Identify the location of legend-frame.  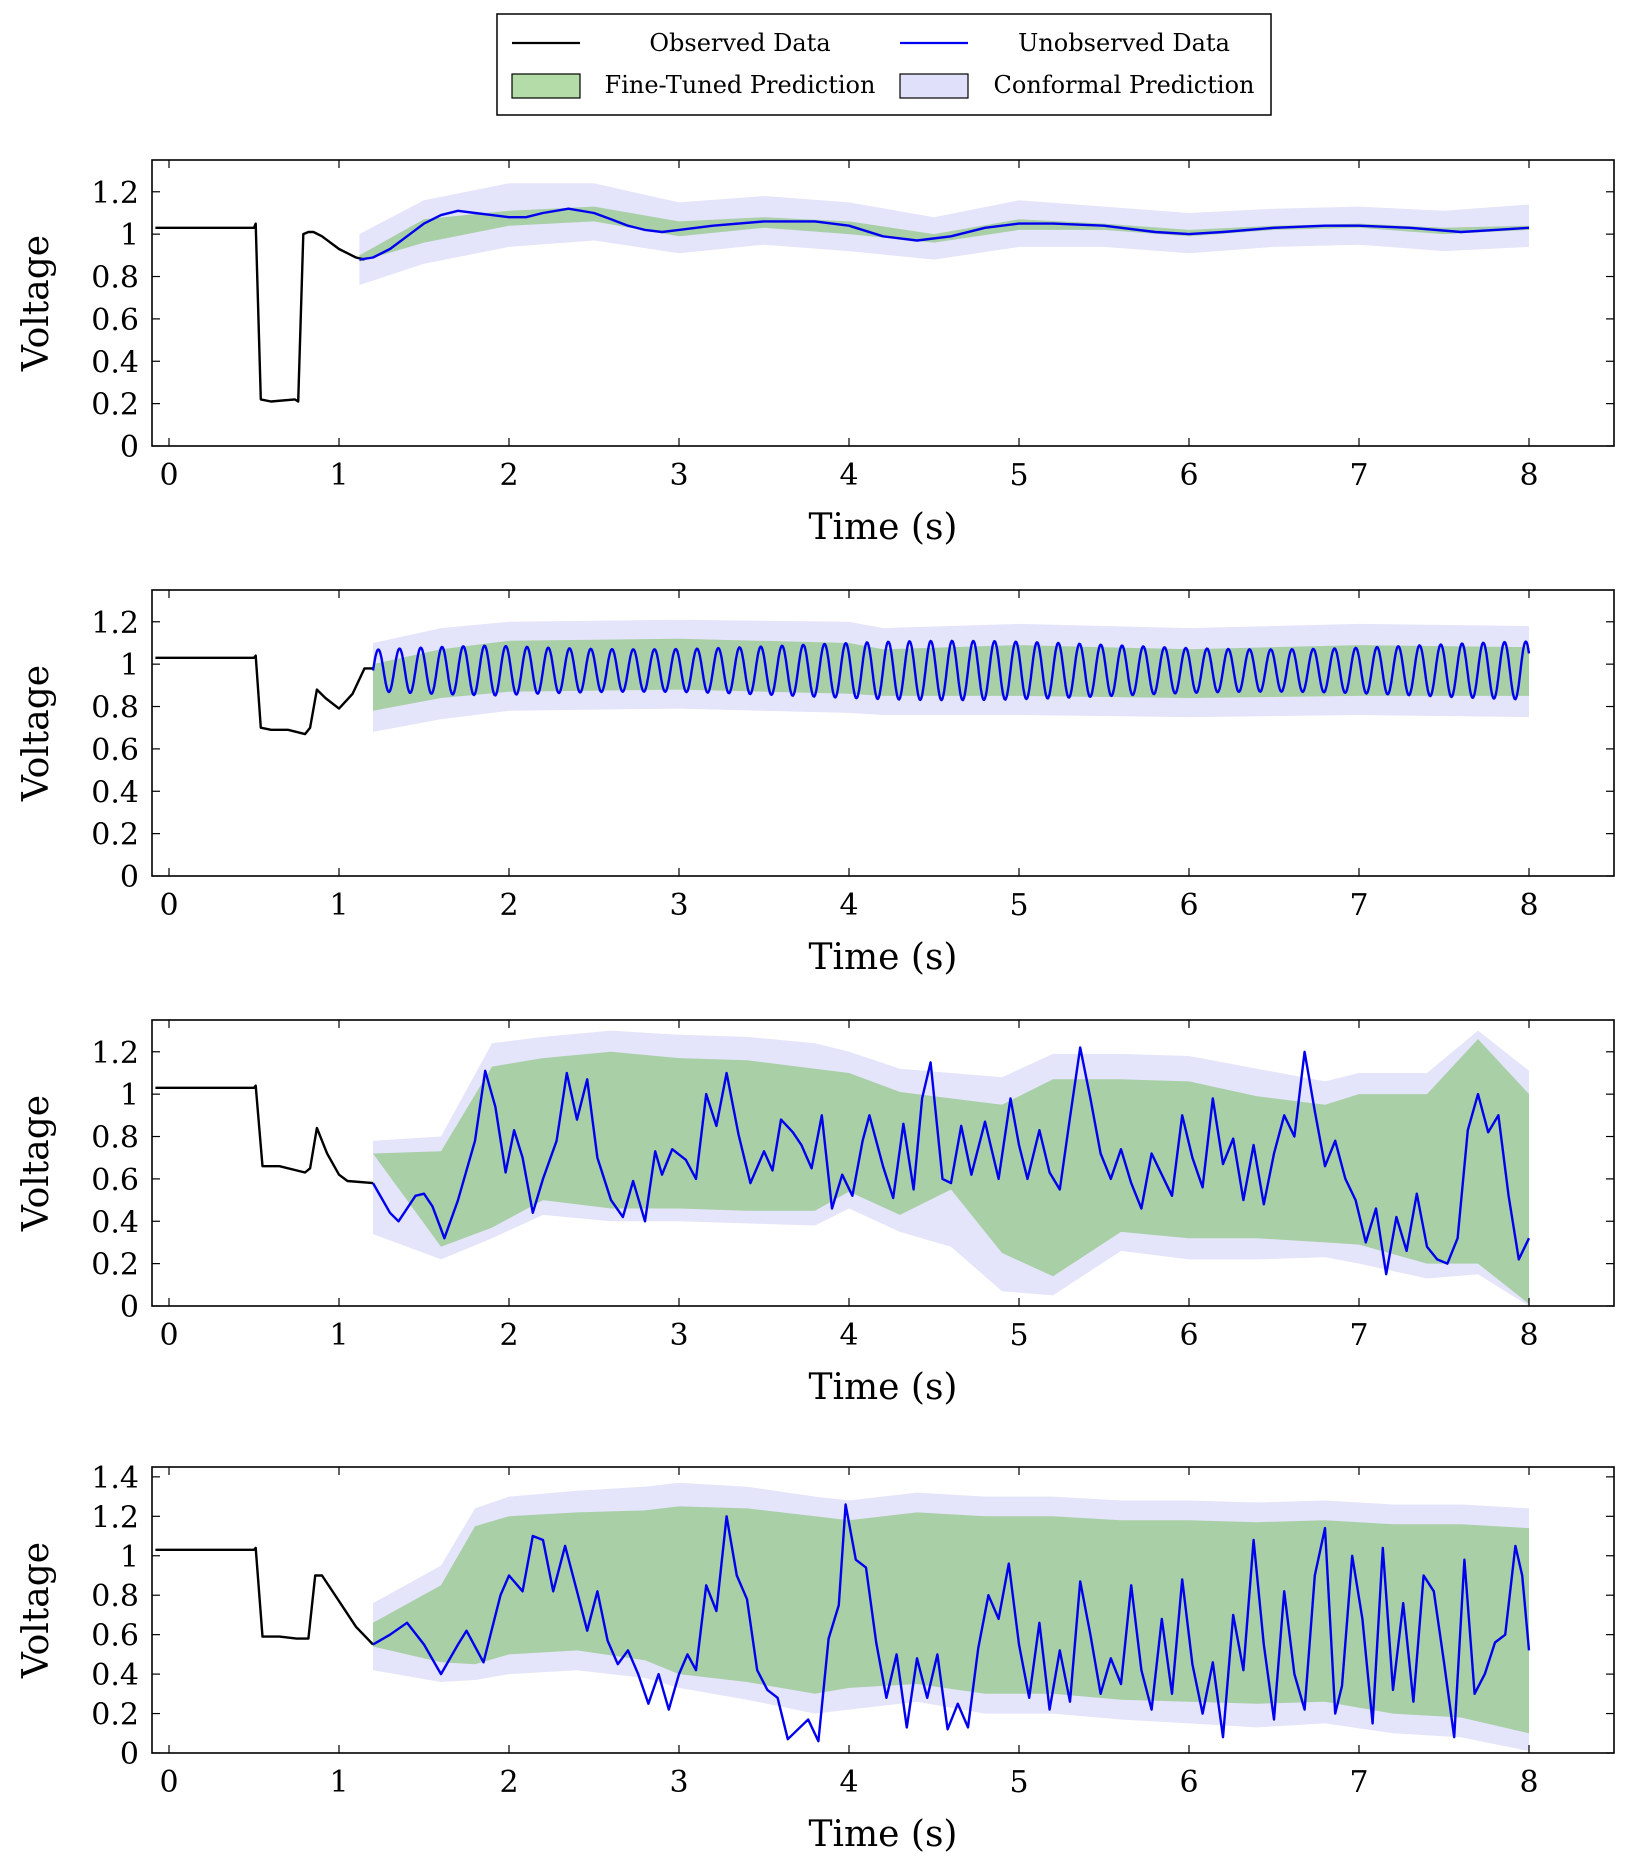
(884, 64).